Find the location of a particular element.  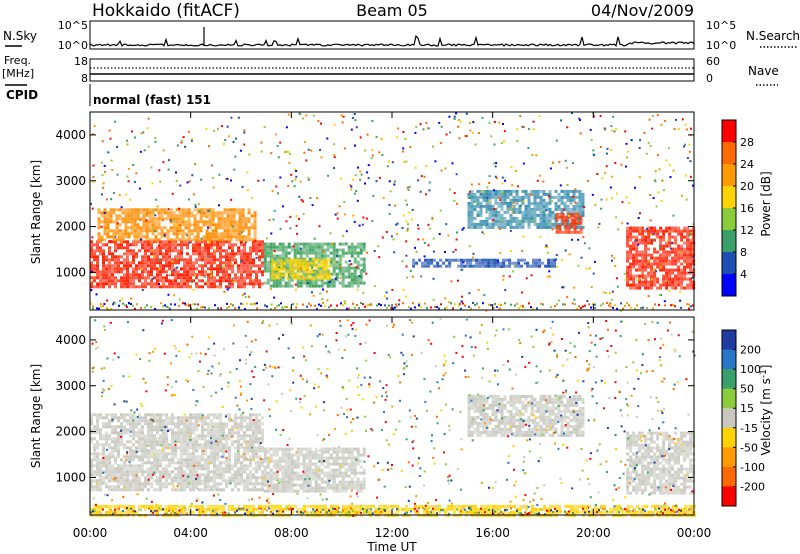

colorbar-tick-label: 20 is located at coordinates (747, 186).